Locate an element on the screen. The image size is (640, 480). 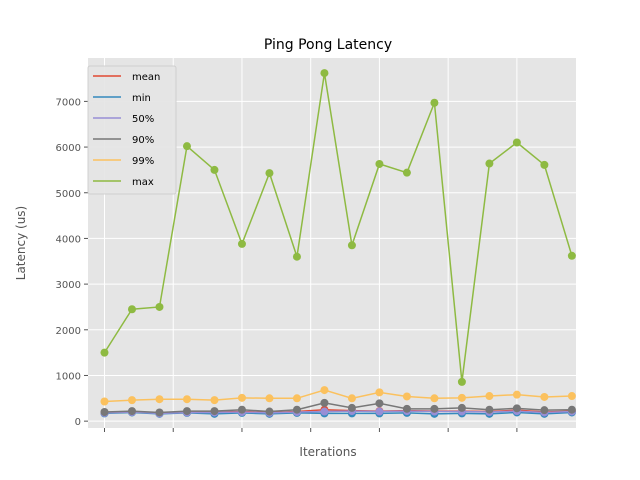
legend-box is located at coordinates (132, 130).